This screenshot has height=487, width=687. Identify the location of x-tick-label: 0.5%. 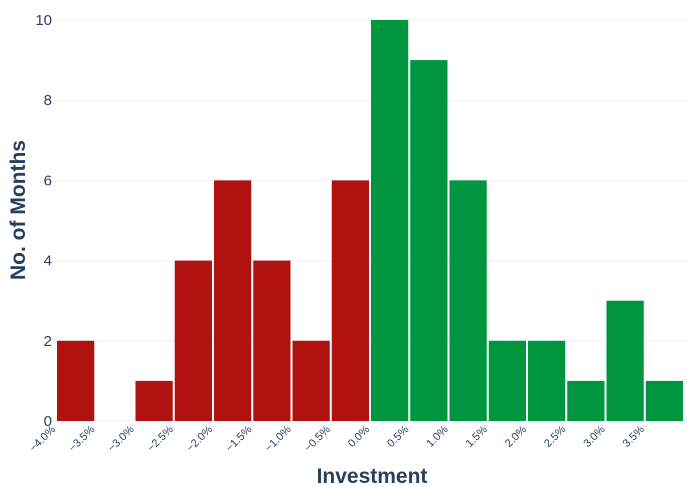
(398, 436).